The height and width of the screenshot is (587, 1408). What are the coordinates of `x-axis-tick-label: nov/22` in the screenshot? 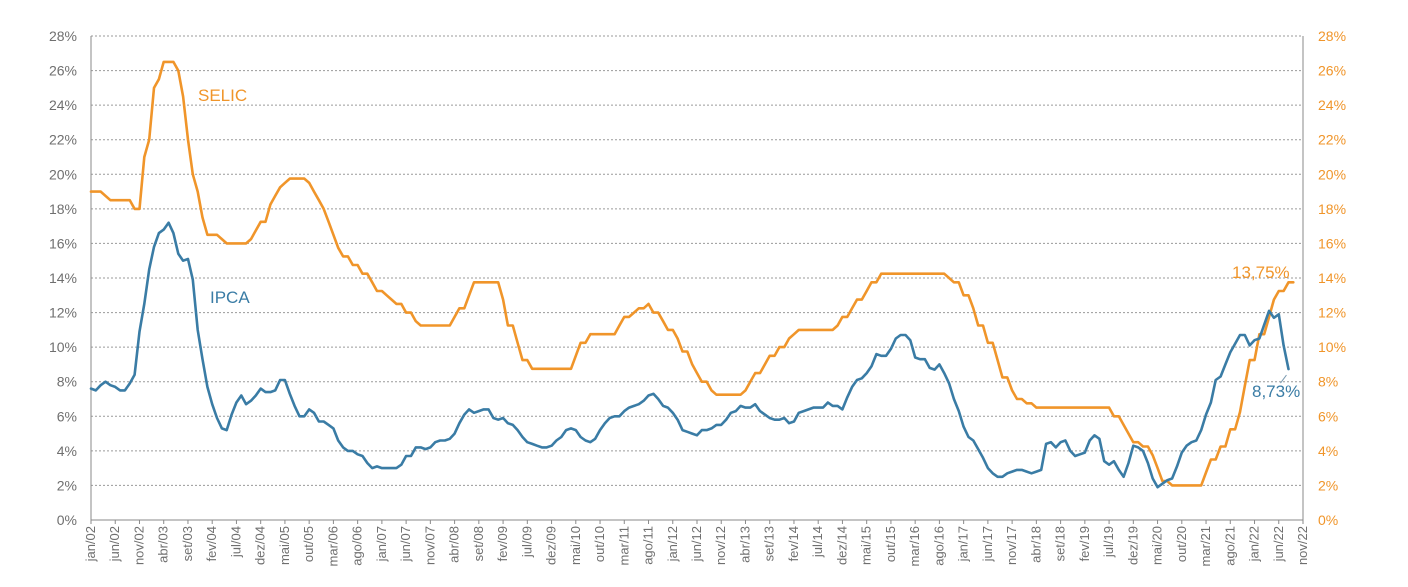 It's located at (1302, 545).